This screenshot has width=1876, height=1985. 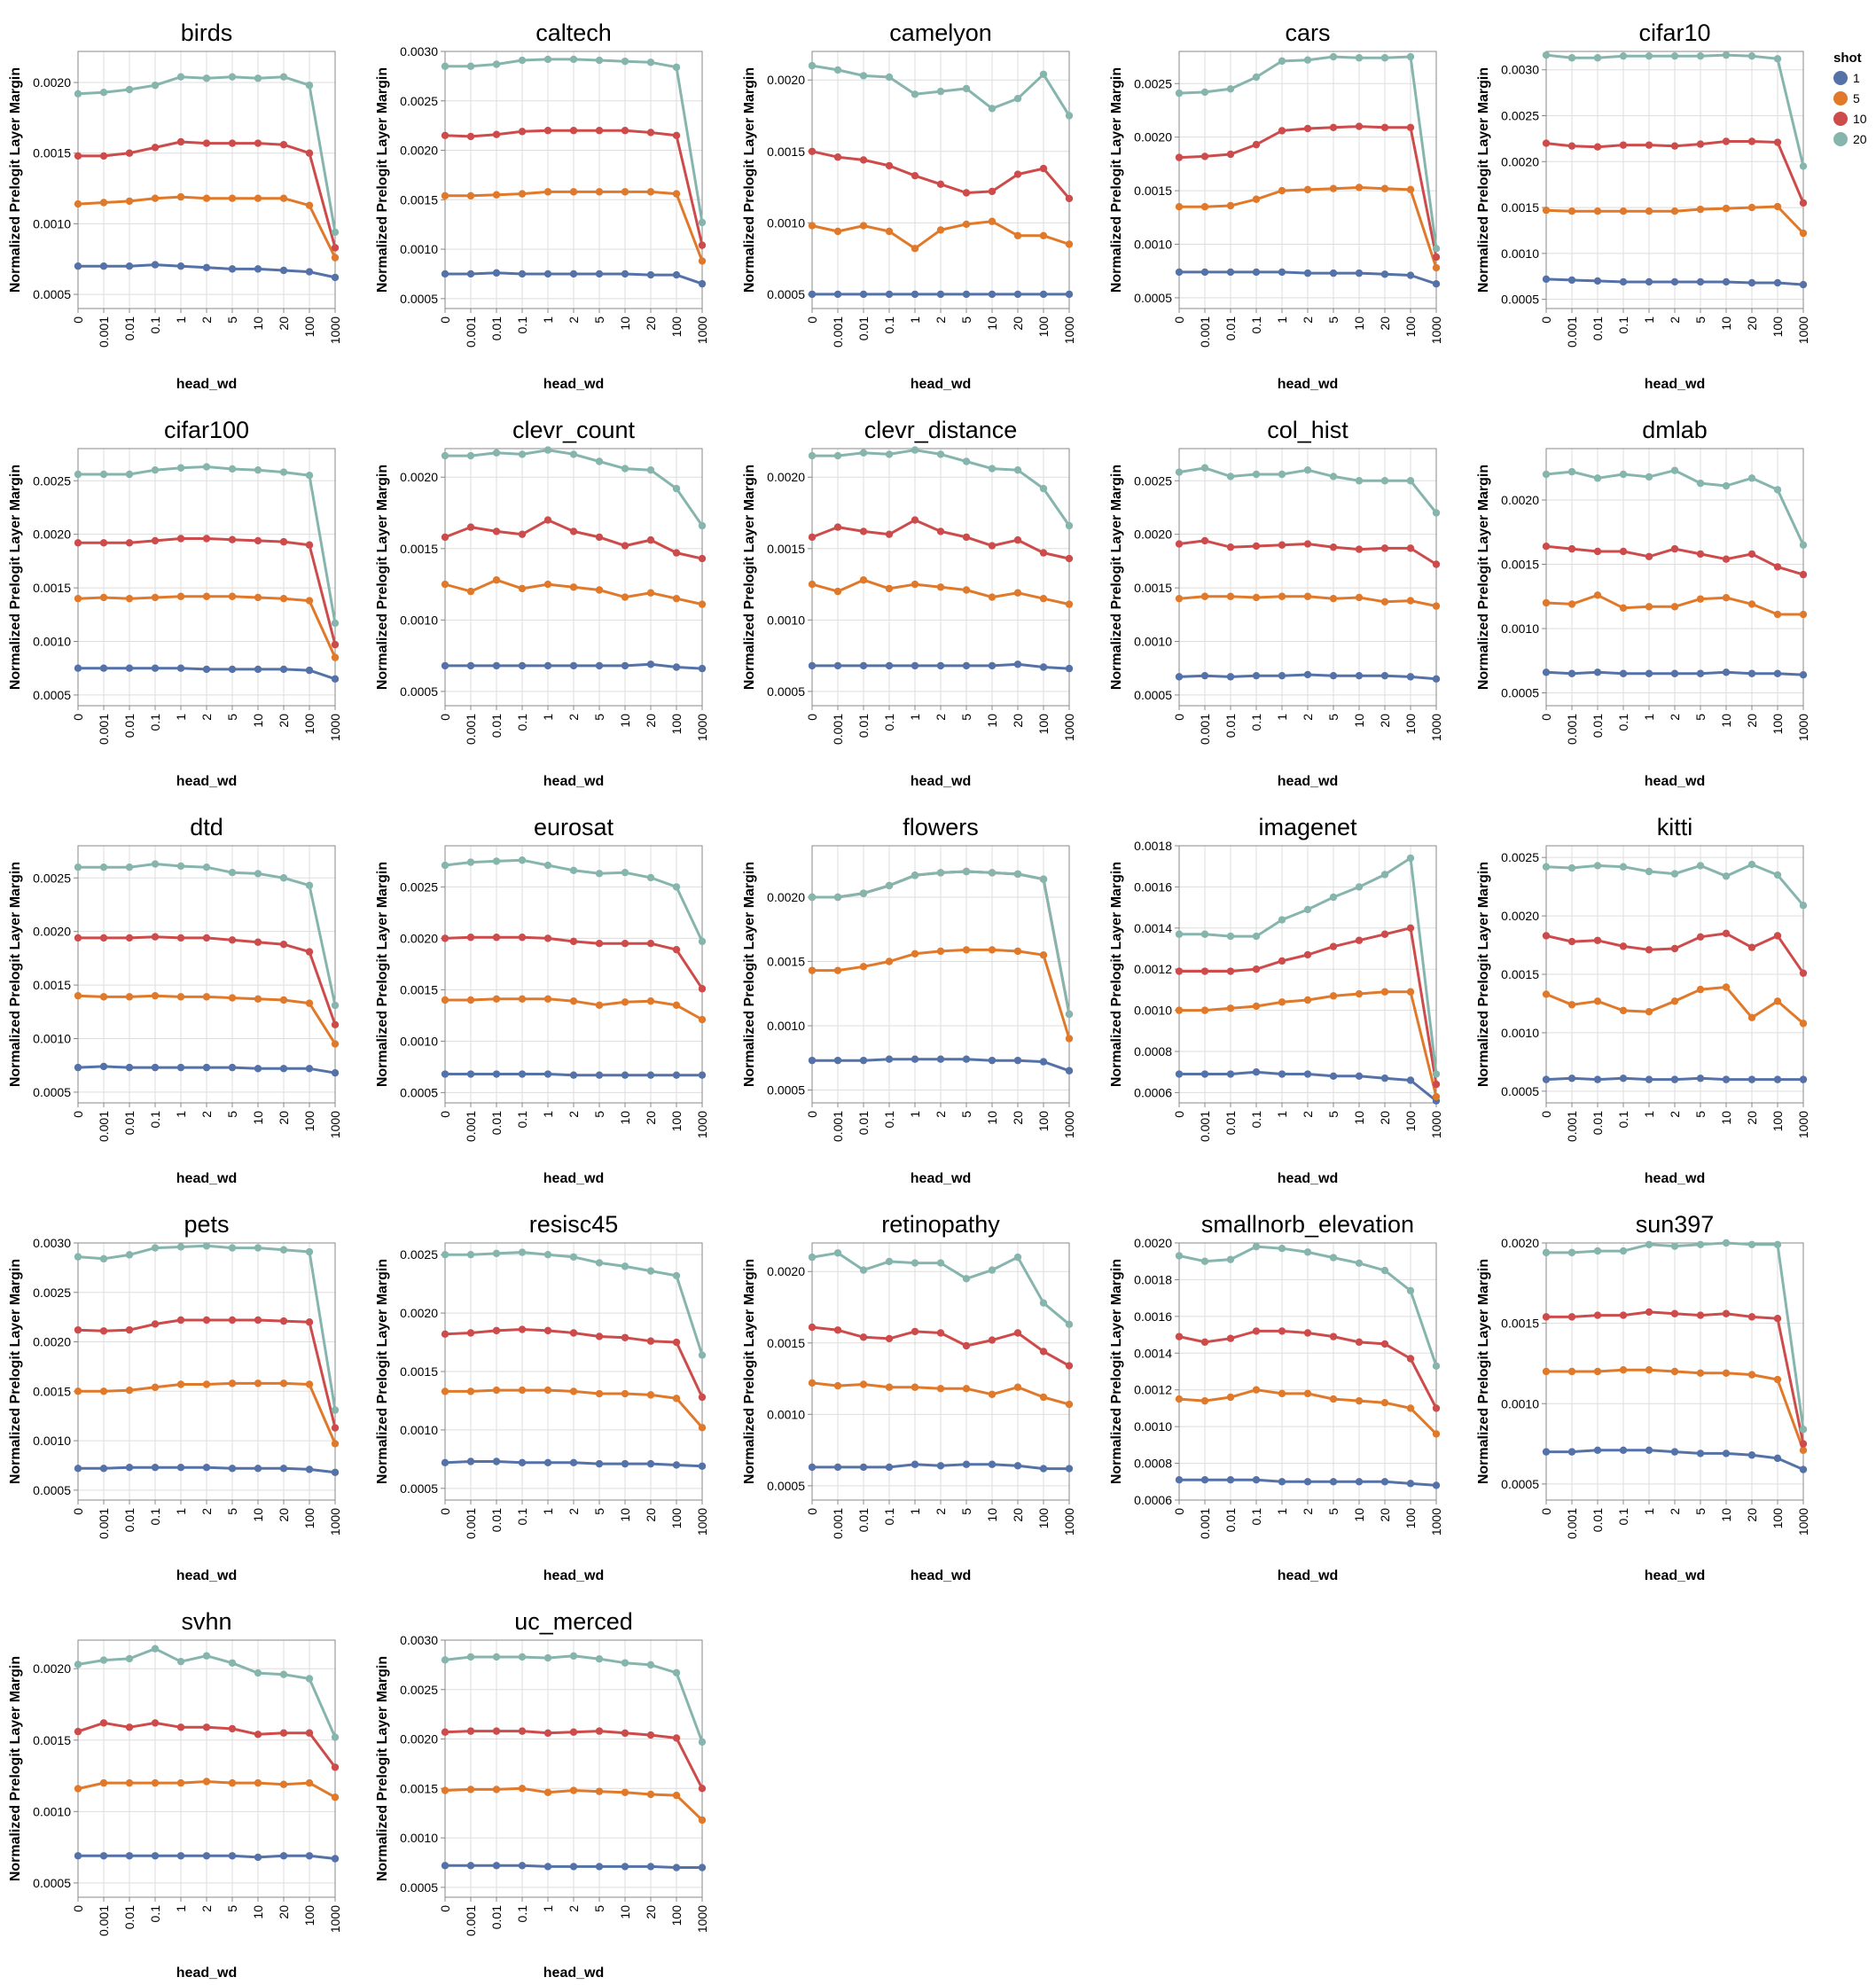 I want to click on x-tick-label: 1000, so click(x=335, y=1919).